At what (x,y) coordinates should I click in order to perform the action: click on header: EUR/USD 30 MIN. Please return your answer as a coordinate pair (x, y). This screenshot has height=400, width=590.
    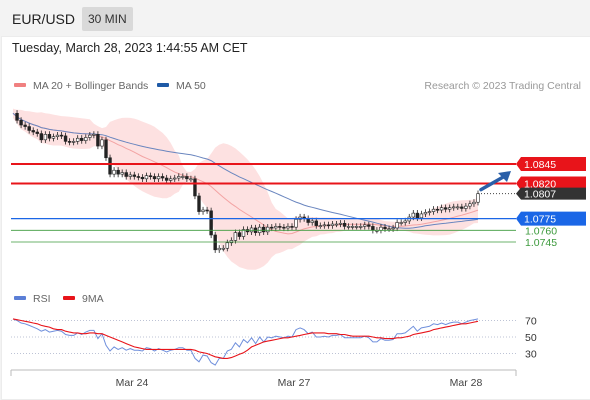
    Looking at the image, I should click on (295, 18).